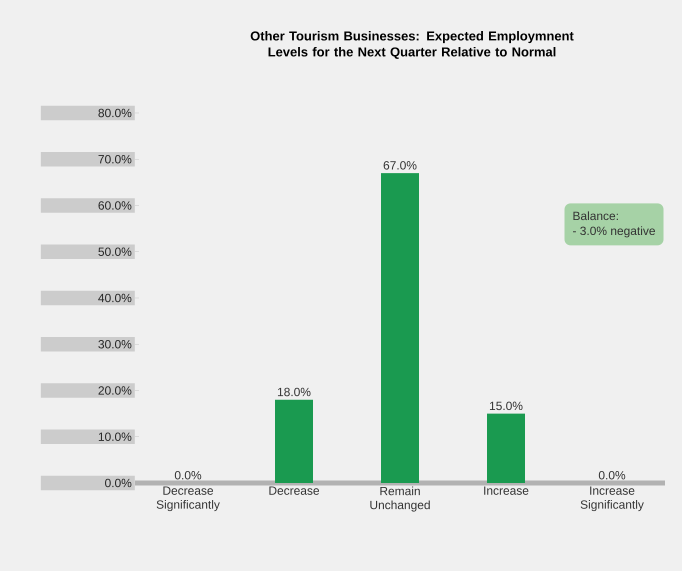 The height and width of the screenshot is (571, 682). What do you see at coordinates (118, 483) in the screenshot?
I see `y-tick-label: 0.0%` at bounding box center [118, 483].